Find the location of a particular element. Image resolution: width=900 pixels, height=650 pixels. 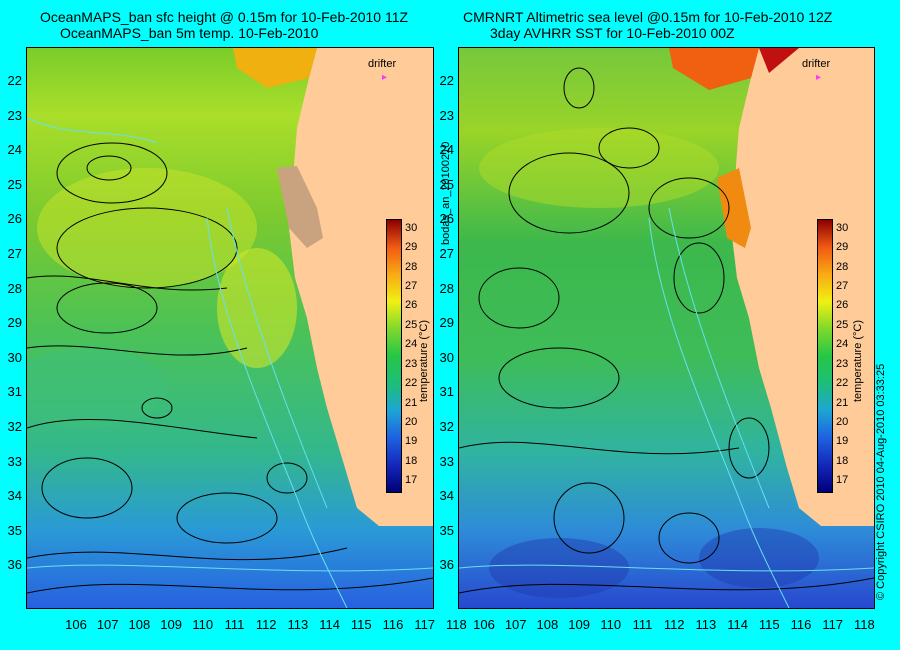

left-lat-tick-32: 32 is located at coordinates (14, 426).